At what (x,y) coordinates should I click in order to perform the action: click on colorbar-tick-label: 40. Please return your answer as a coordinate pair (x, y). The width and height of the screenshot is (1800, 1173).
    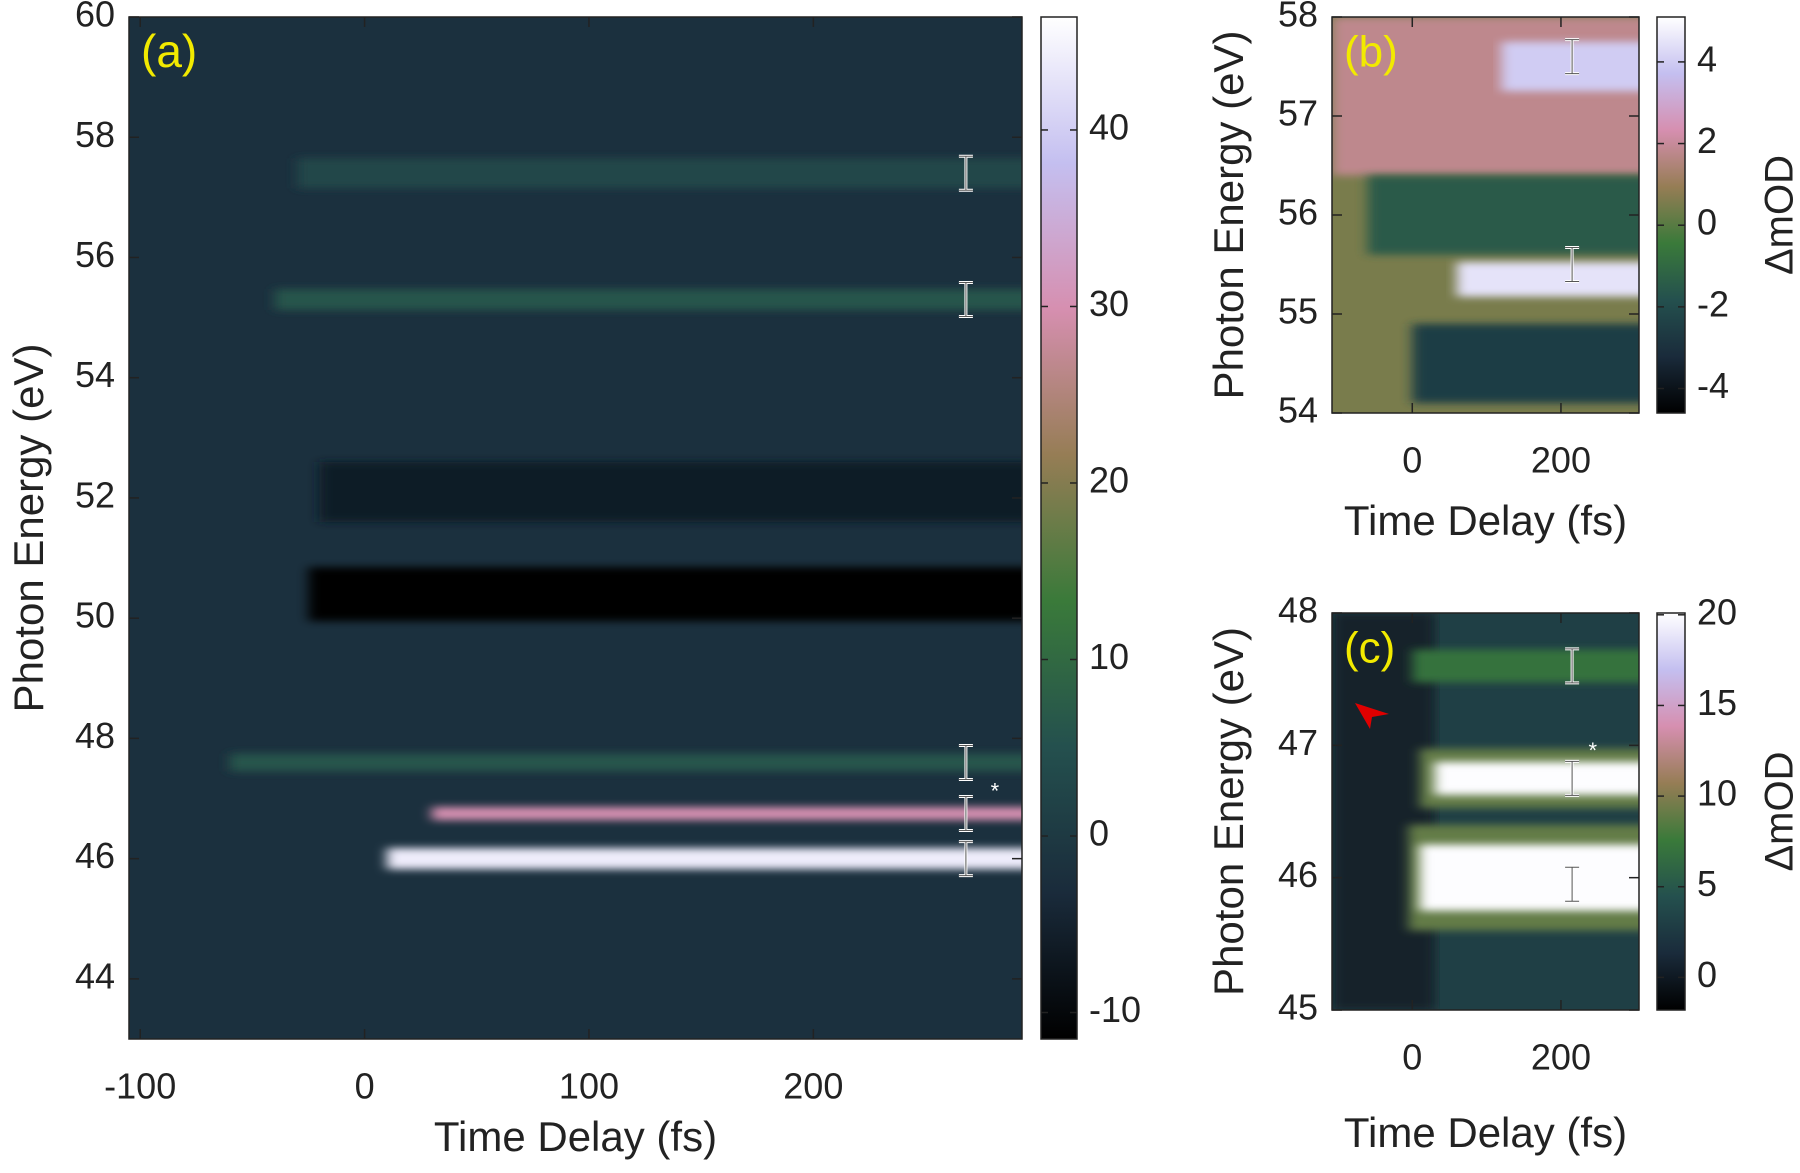
    Looking at the image, I should click on (1109, 126).